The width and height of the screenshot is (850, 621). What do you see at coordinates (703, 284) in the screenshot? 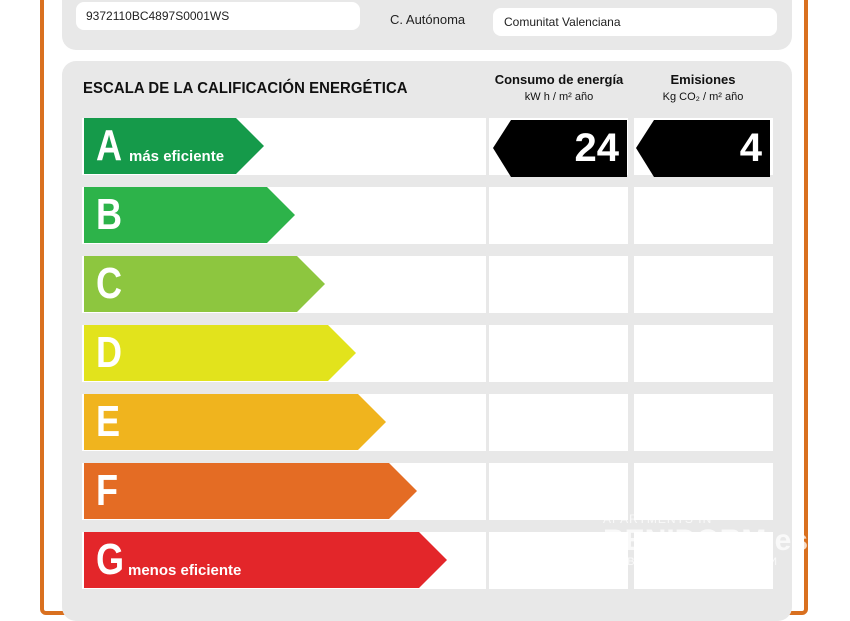
I see `emissions-cell-c` at bounding box center [703, 284].